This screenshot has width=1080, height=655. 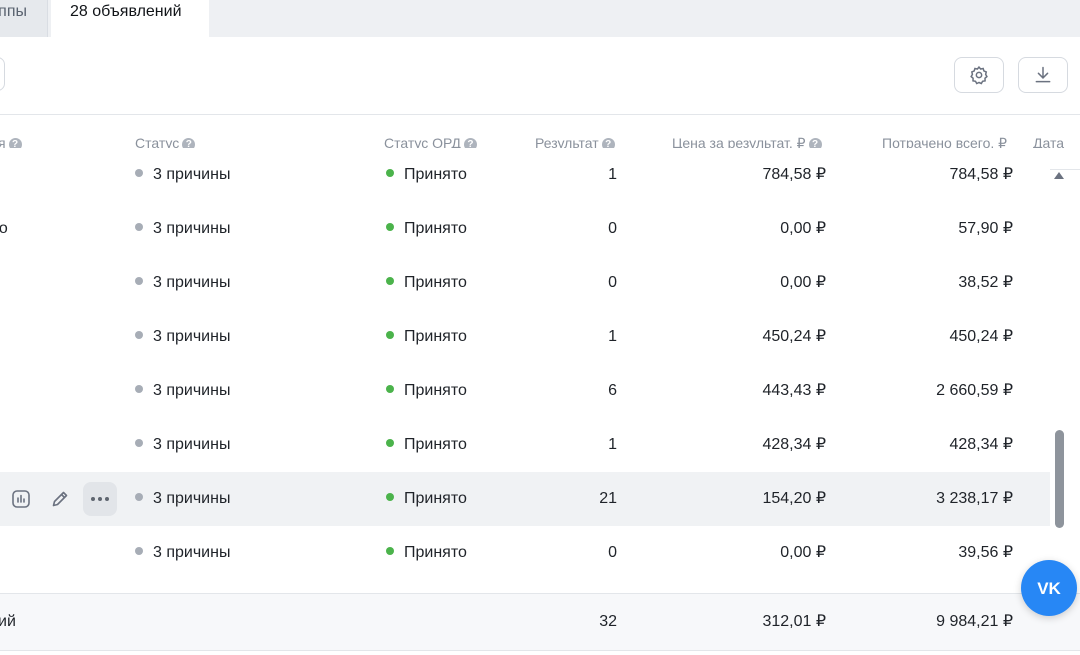 What do you see at coordinates (130, 18) in the screenshot?
I see `tab-ads: 28 объявлений` at bounding box center [130, 18].